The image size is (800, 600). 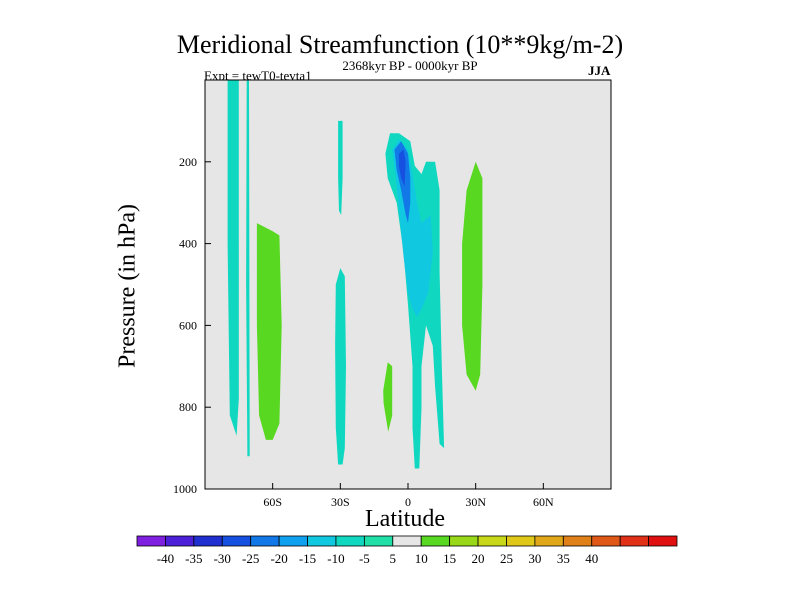 What do you see at coordinates (534, 558) in the screenshot?
I see `colorbar-label: 30` at bounding box center [534, 558].